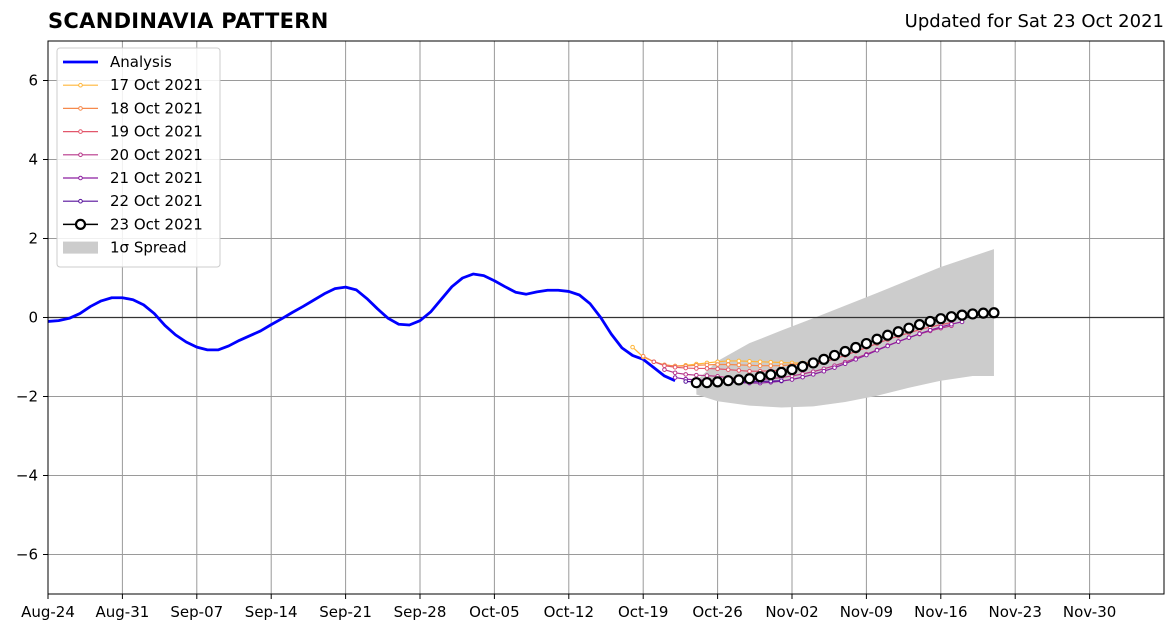 The image size is (1176, 633). Describe the element at coordinates (156, 132) in the screenshot. I see `legend-label: 19 Oct 2021` at that location.